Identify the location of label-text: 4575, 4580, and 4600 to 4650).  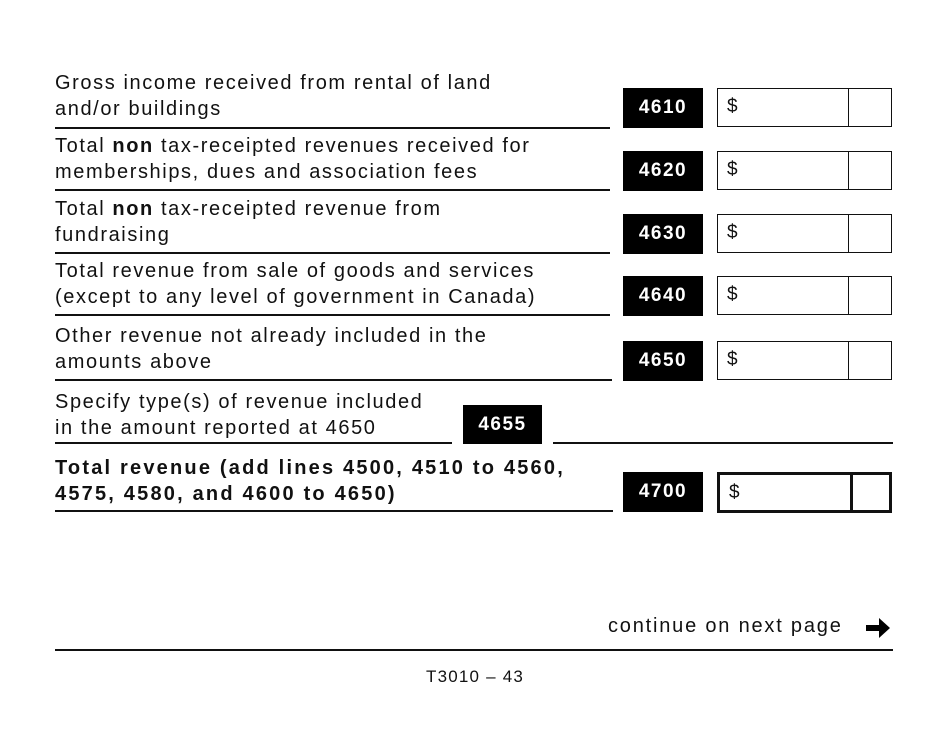
(226, 494).